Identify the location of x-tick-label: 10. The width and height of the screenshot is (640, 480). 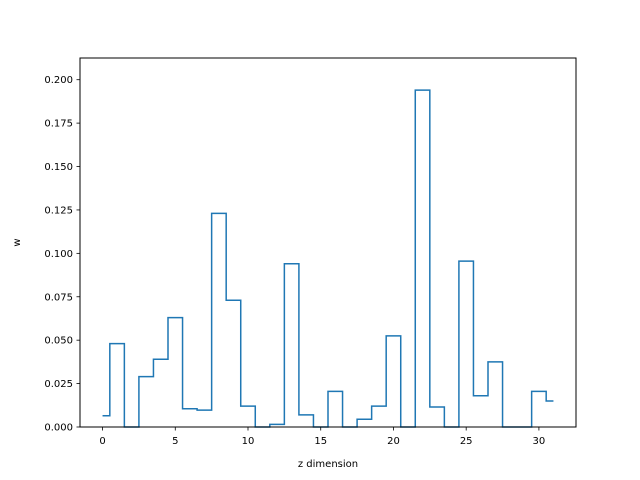
(248, 441).